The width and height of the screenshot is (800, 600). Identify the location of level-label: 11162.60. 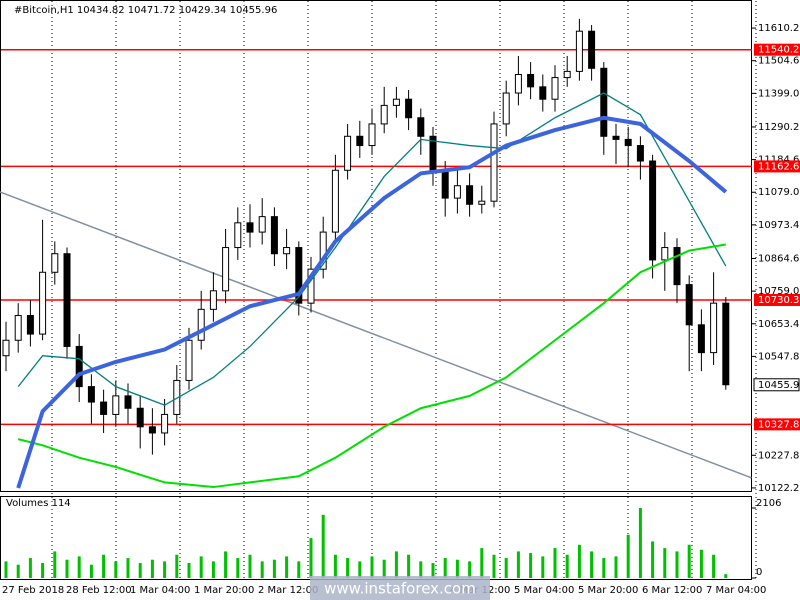
(779, 166).